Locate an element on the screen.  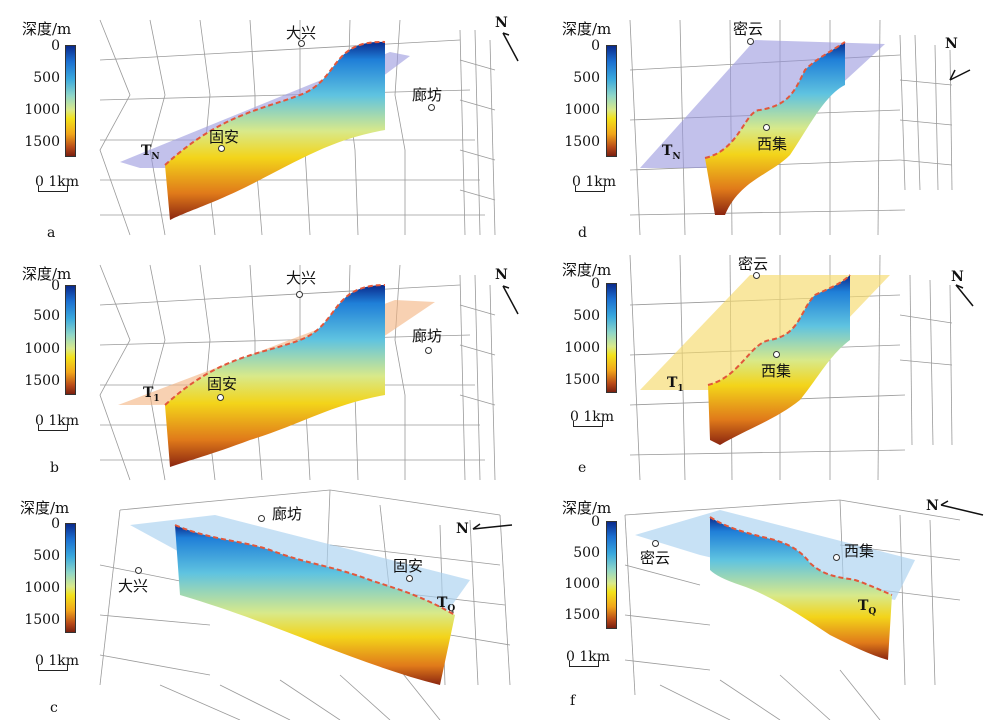
panel-b-top-dash is located at coordinates (275, 345).